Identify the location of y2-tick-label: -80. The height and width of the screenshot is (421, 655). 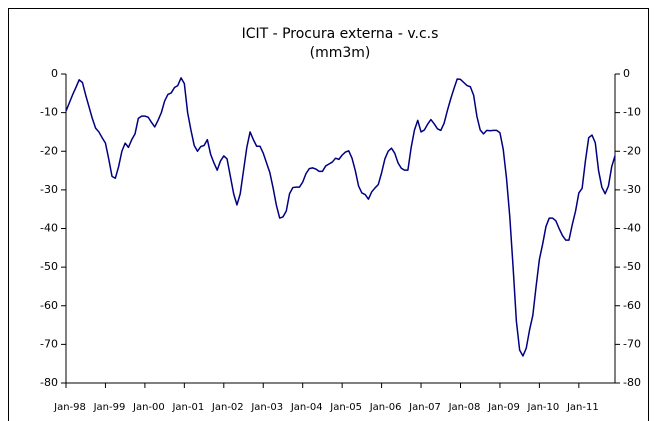
(632, 382).